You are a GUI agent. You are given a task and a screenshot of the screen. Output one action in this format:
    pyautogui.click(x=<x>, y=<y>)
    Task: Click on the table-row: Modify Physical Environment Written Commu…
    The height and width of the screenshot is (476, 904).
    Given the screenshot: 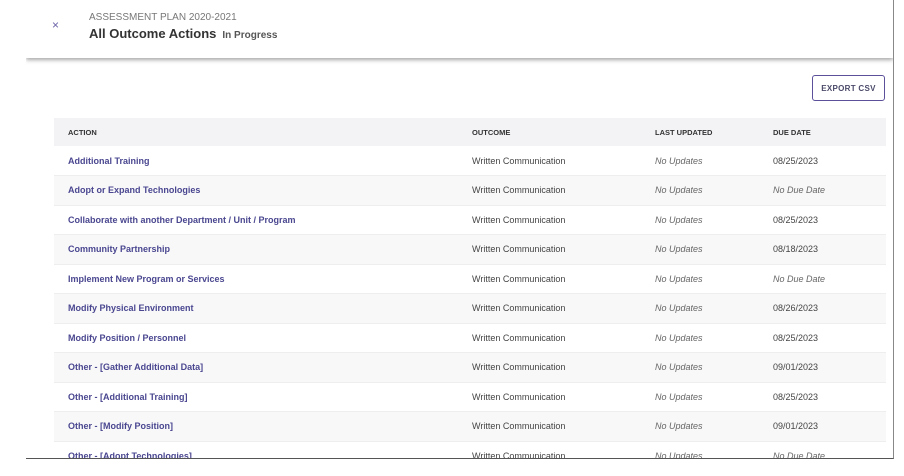 What is the action you would take?
    pyautogui.click(x=470, y=308)
    